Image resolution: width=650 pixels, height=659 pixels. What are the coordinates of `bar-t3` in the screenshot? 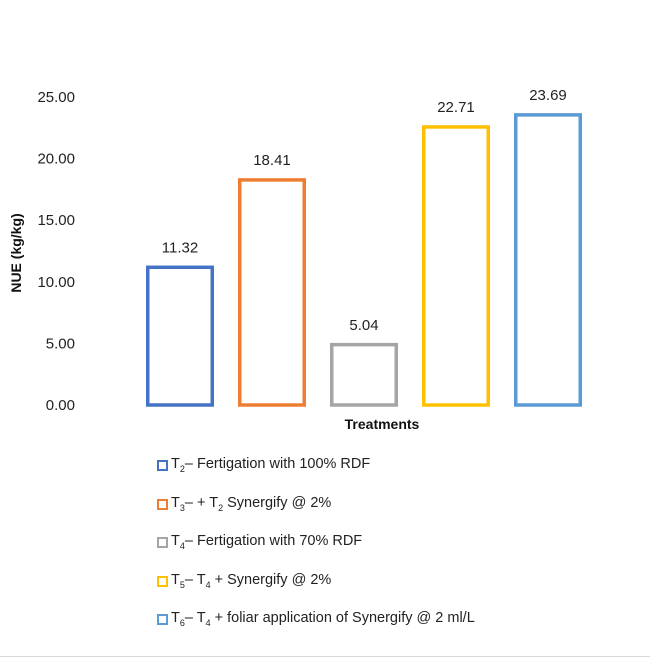 It's located at (272, 292).